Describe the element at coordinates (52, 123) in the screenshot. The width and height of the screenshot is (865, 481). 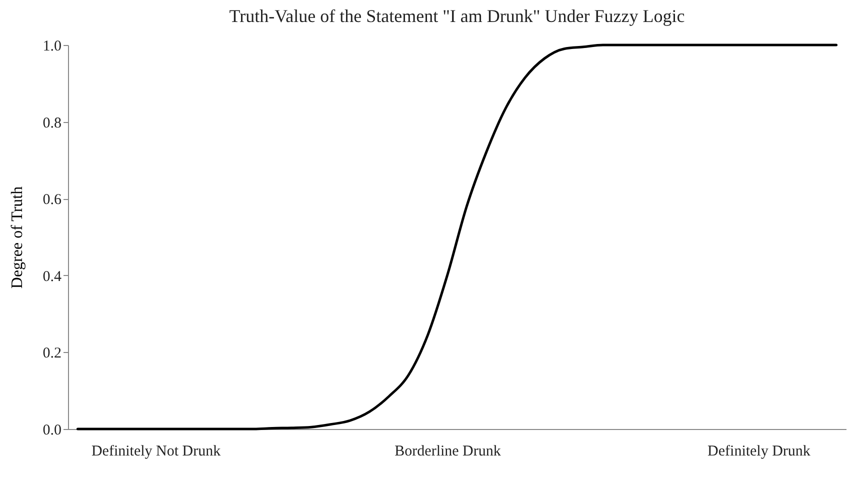
I see `y-tick-label: 0.8` at that location.